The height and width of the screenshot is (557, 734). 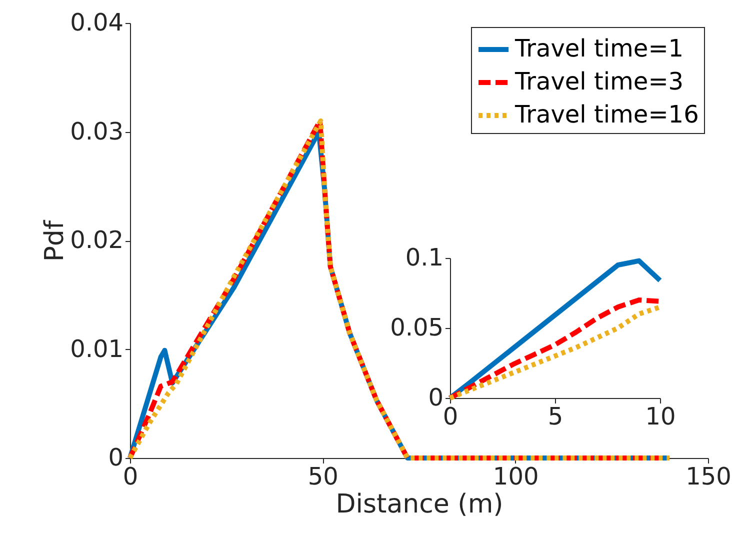 What do you see at coordinates (606, 114) in the screenshot?
I see `legend-label: Travel time=16` at bounding box center [606, 114].